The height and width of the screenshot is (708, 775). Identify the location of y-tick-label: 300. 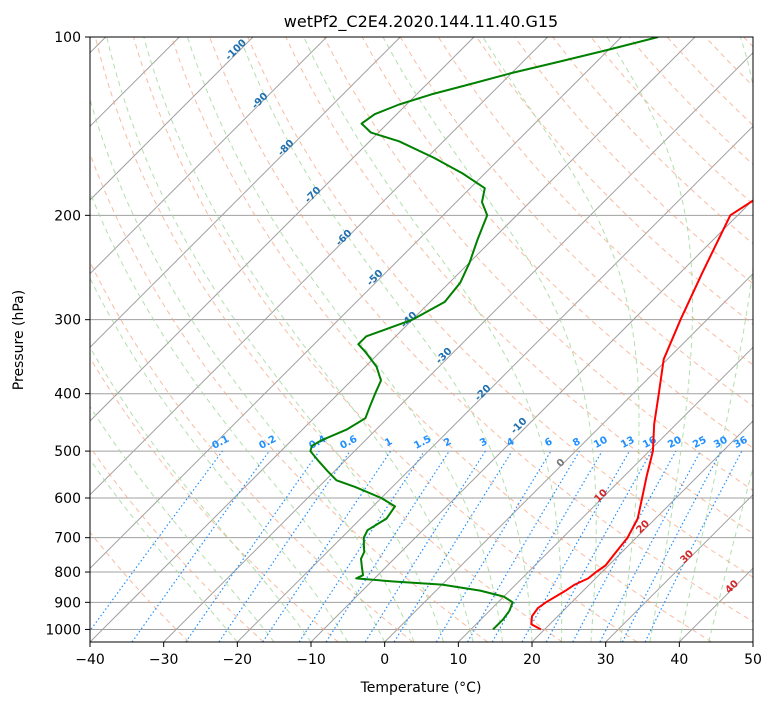
(67, 321).